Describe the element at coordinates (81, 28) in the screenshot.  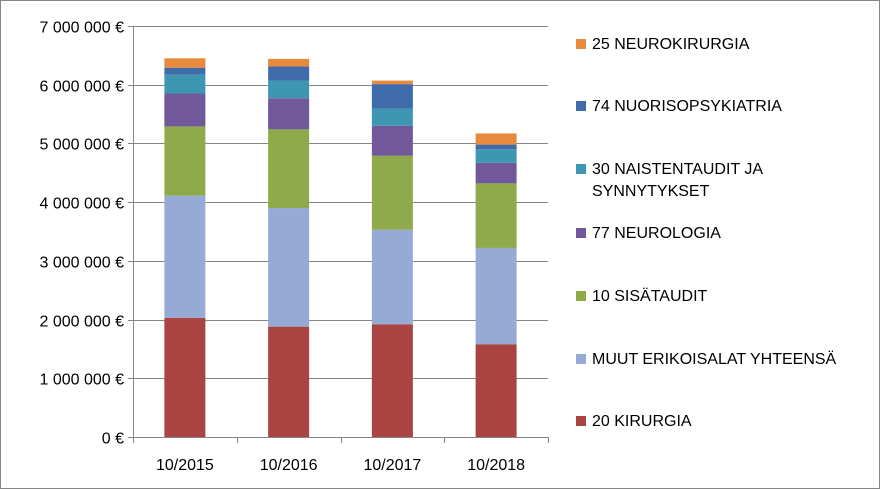
I see `y-tick-label: 7 000 000 €` at that location.